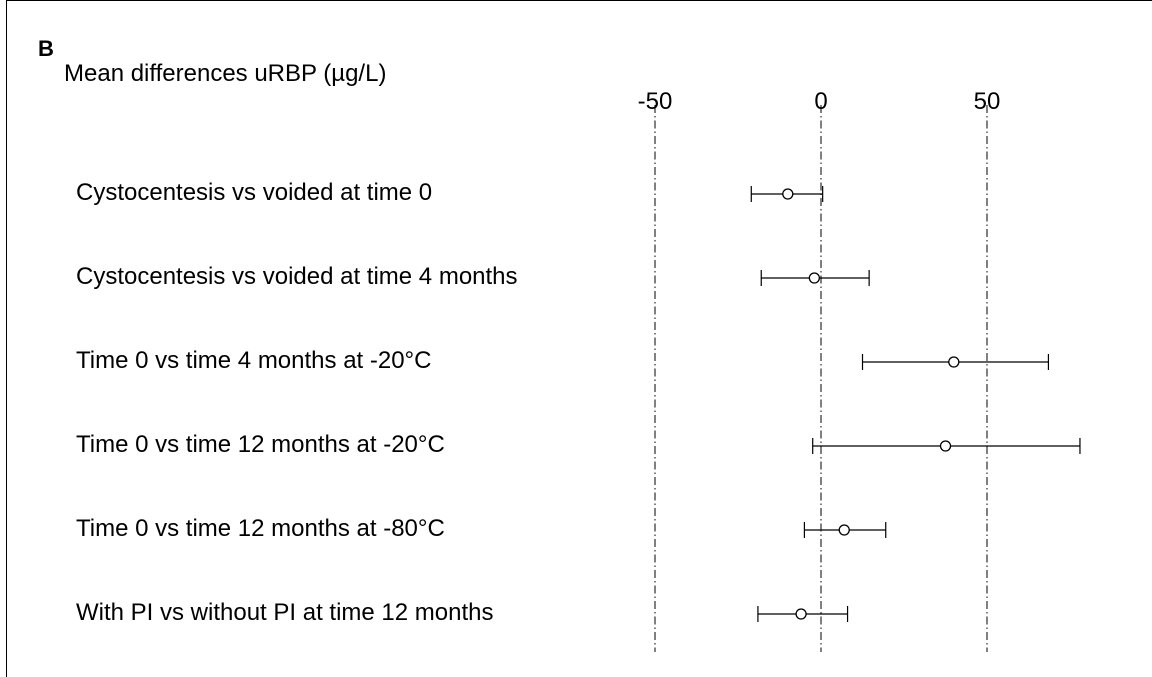 Image resolution: width=1152 pixels, height=677 pixels. What do you see at coordinates (46, 48) in the screenshot?
I see `panel-label: B` at bounding box center [46, 48].